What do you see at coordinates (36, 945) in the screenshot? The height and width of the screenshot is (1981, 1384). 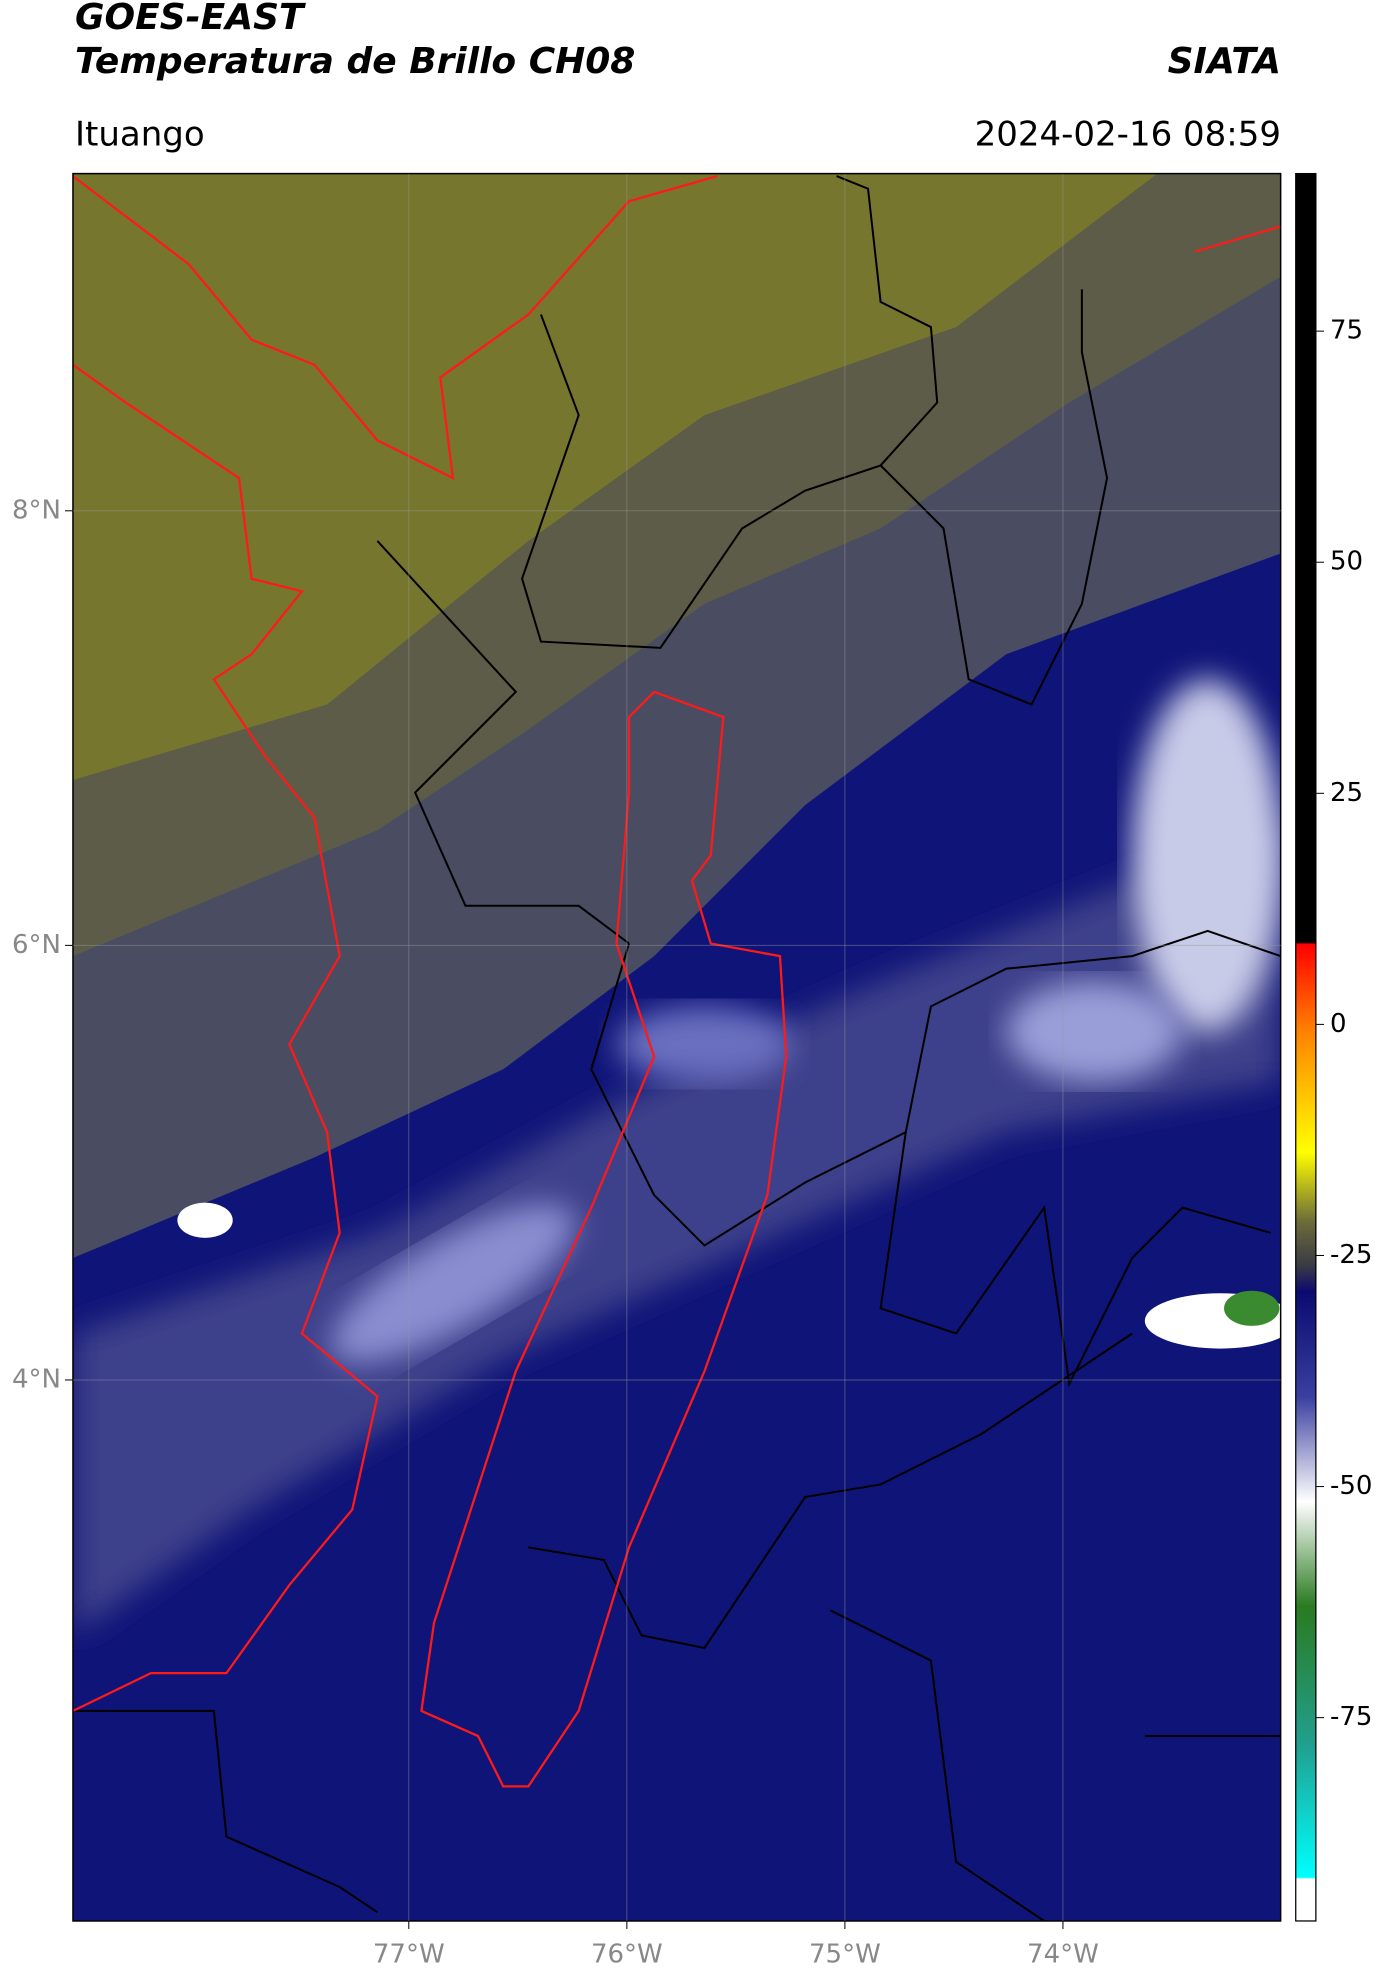 I see `y-tick-label: 6°N` at bounding box center [36, 945].